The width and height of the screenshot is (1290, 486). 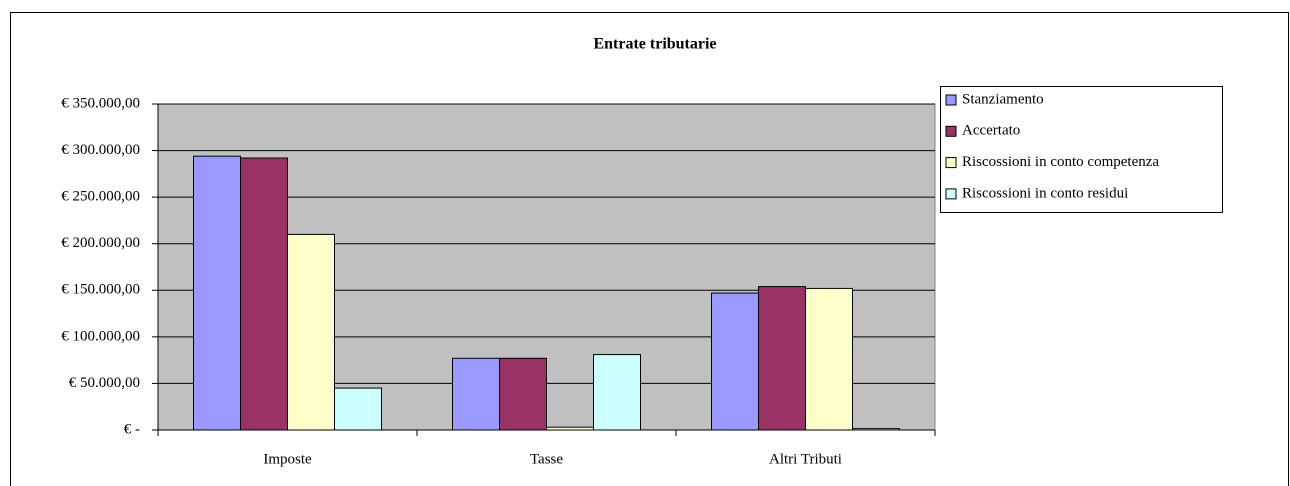 What do you see at coordinates (100, 336) in the screenshot?
I see `y-tick-label: € 100.000,00` at bounding box center [100, 336].